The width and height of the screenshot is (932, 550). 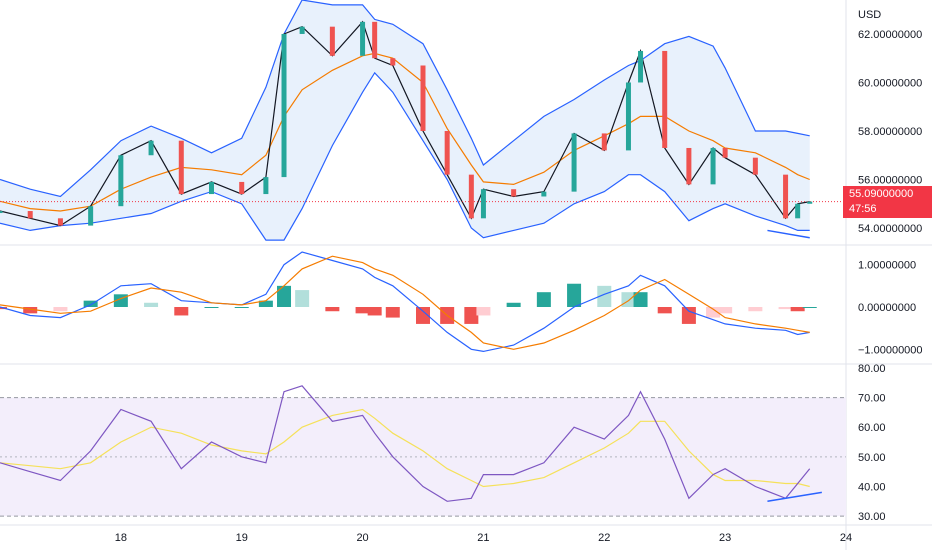 What do you see at coordinates (405, 448) in the screenshot?
I see `rsi-moving-average-line` at bounding box center [405, 448].